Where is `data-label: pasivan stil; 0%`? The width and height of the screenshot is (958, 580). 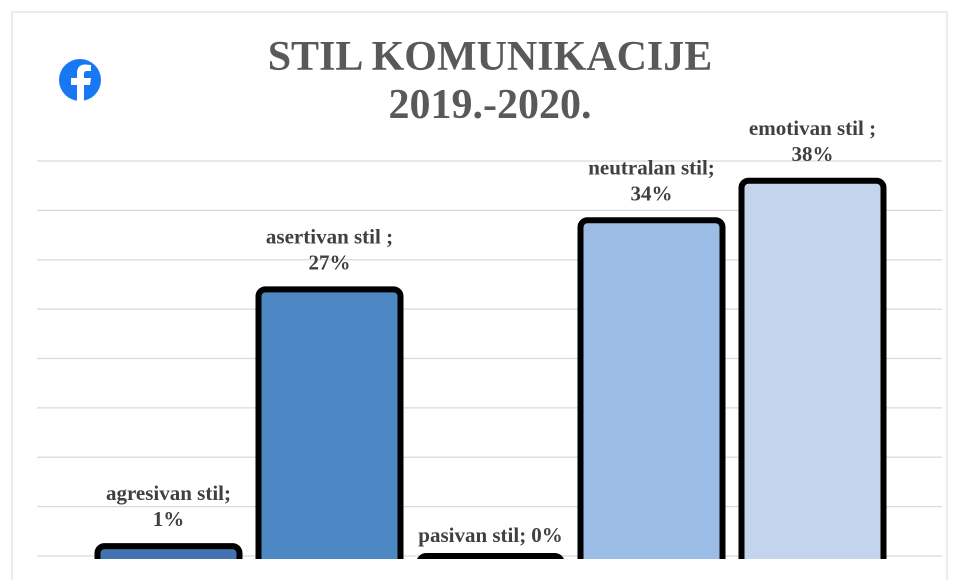
data-label: pasivan stil; 0% is located at coordinates (490, 535).